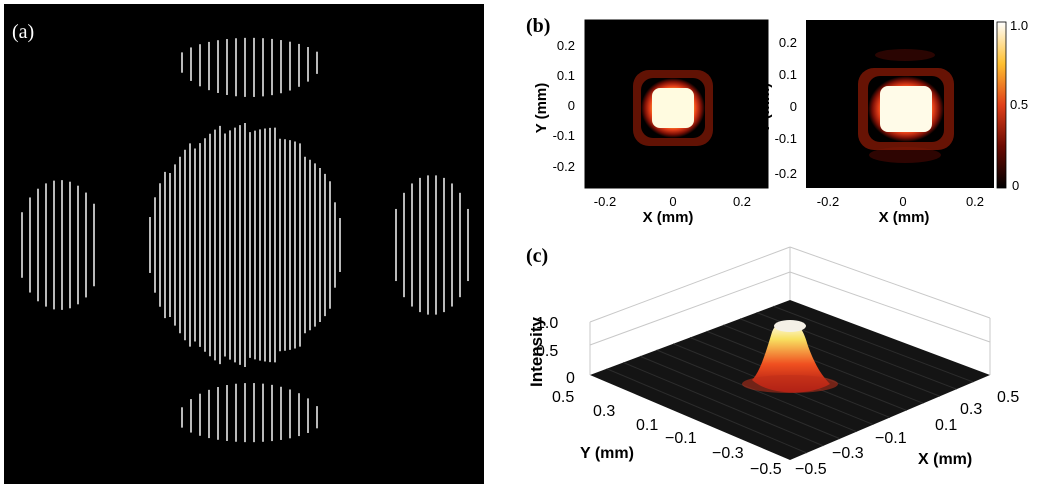  What do you see at coordinates (541, 108) in the screenshot?
I see `left-ylabel: Y (mm)` at bounding box center [541, 108].